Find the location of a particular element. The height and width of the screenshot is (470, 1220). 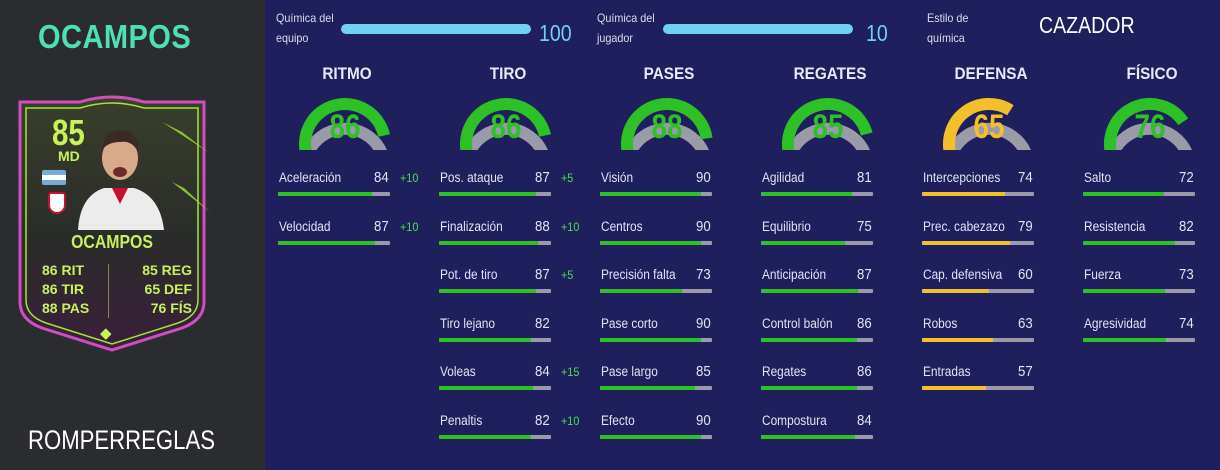

attribute-row: Precisión falta 73 is located at coordinates (667, 287).